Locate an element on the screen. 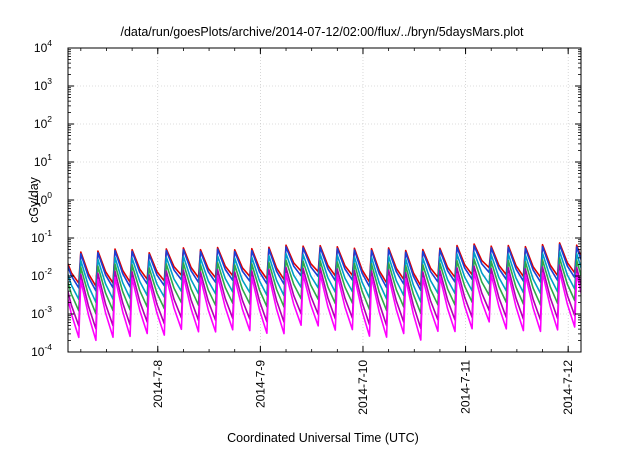 The image size is (640, 453). y-tick-label: 10¹ is located at coordinates (43, 160).